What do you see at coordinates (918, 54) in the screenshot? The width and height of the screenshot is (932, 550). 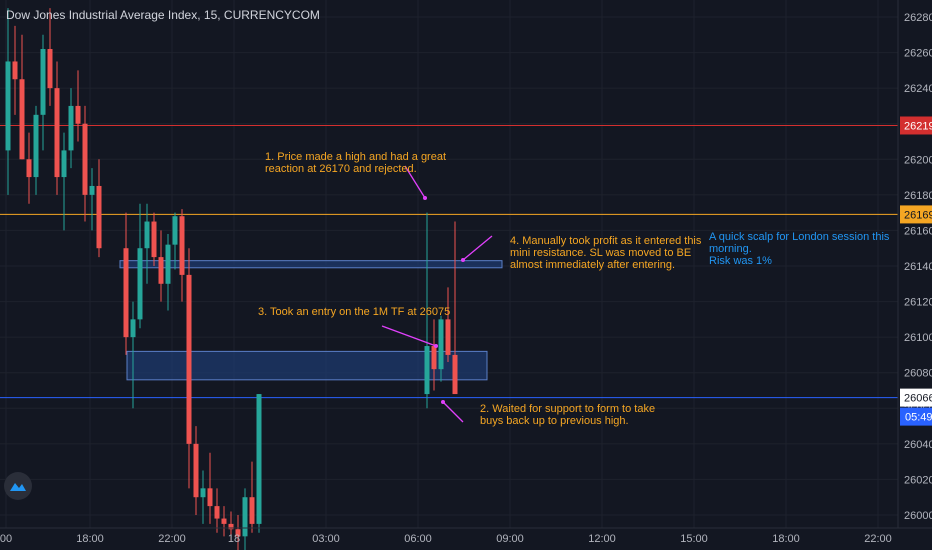 I see `y-tick-label: 26260` at bounding box center [918, 54].